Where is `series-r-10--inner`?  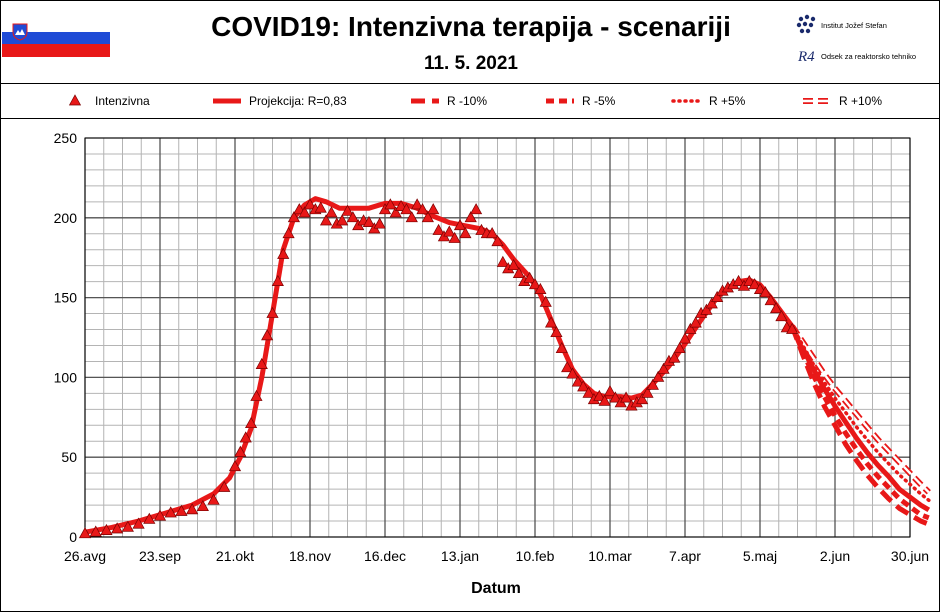 series-r-10--inner is located at coordinates (860, 409).